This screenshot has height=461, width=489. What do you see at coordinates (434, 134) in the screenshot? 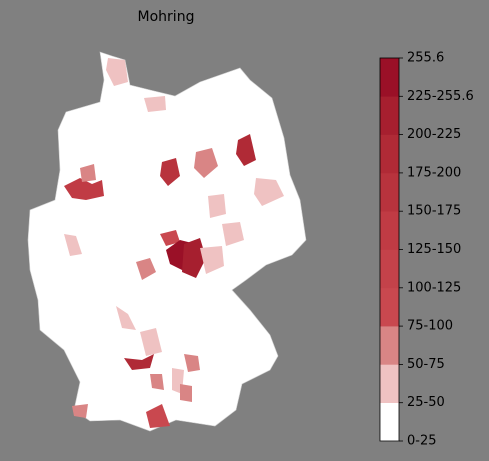
I see `colorbar-label: 200-225` at bounding box center [434, 134].